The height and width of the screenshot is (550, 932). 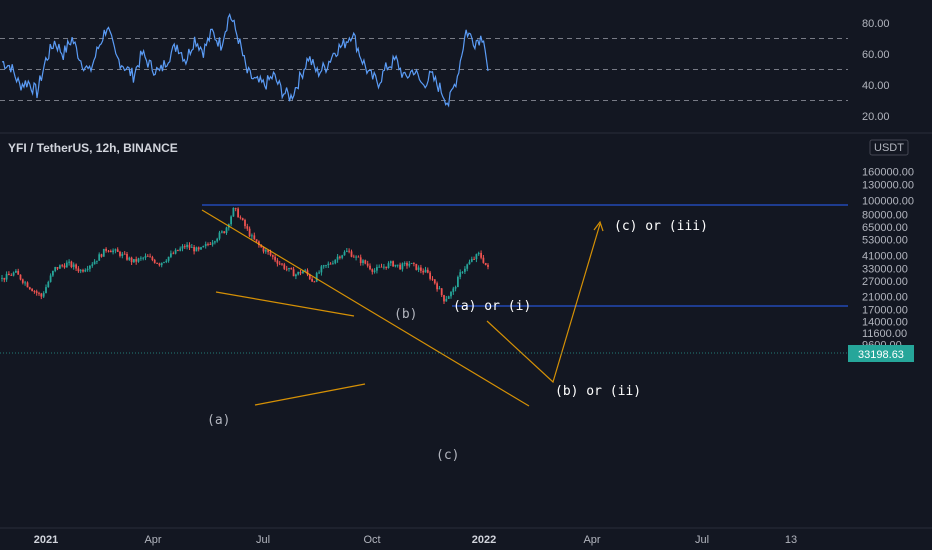 I want to click on time-axis: 2021 Apr Jul Oct 2022 Apr Jul 13, so click(x=415, y=540).